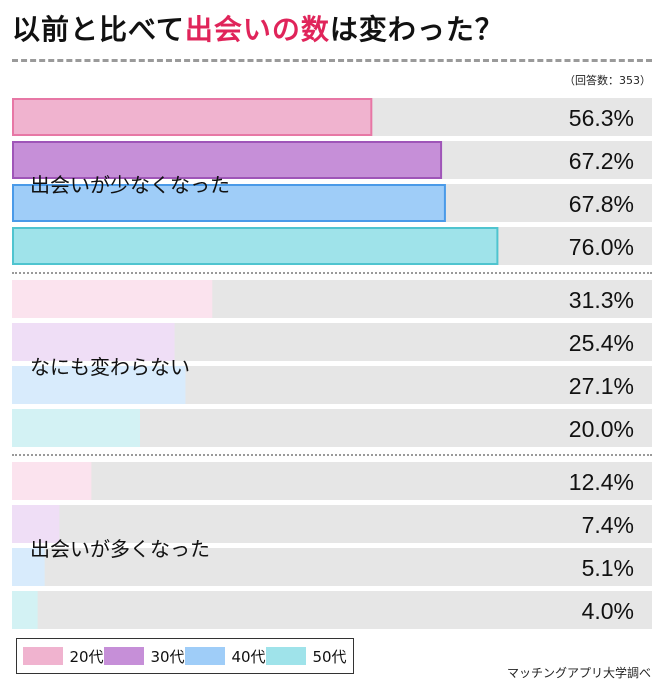  I want to click on data-label: 5.1%, so click(608, 568).